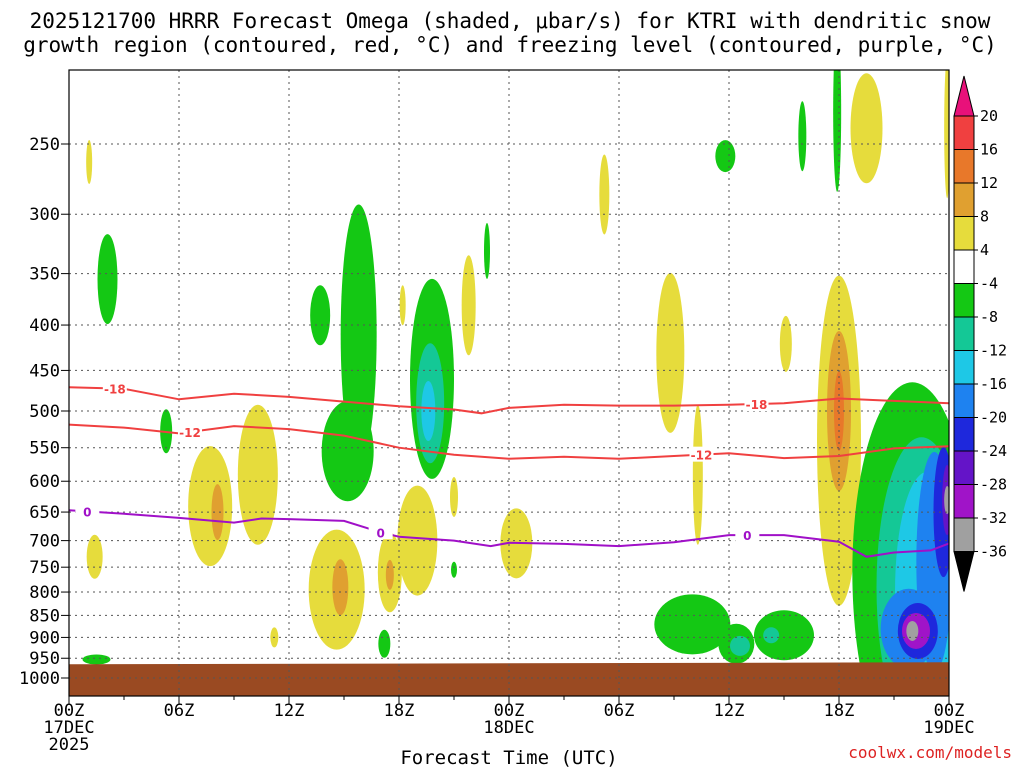  What do you see at coordinates (257, 474) in the screenshot?
I see `yellow-cell-hr11` at bounding box center [257, 474].